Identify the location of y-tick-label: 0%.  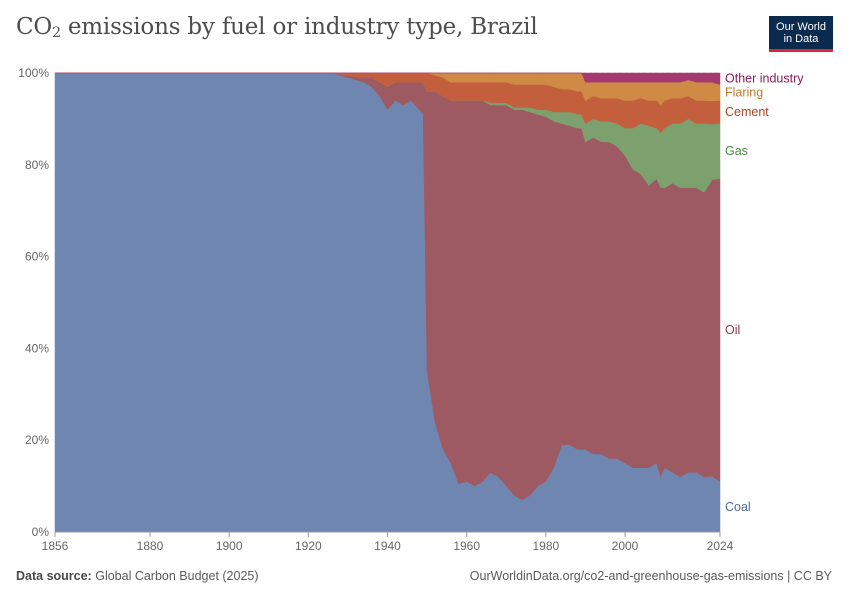
(41, 532).